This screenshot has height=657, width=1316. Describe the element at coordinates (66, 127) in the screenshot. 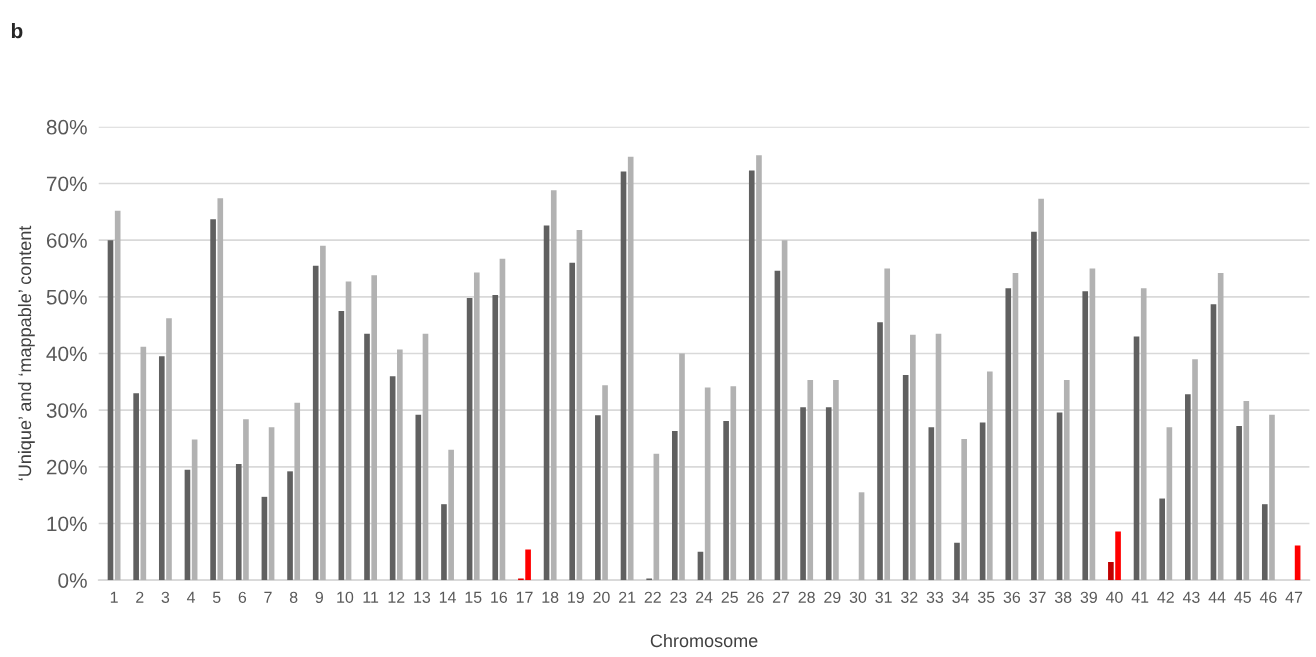

I see `y-tick-label: 80%` at that location.